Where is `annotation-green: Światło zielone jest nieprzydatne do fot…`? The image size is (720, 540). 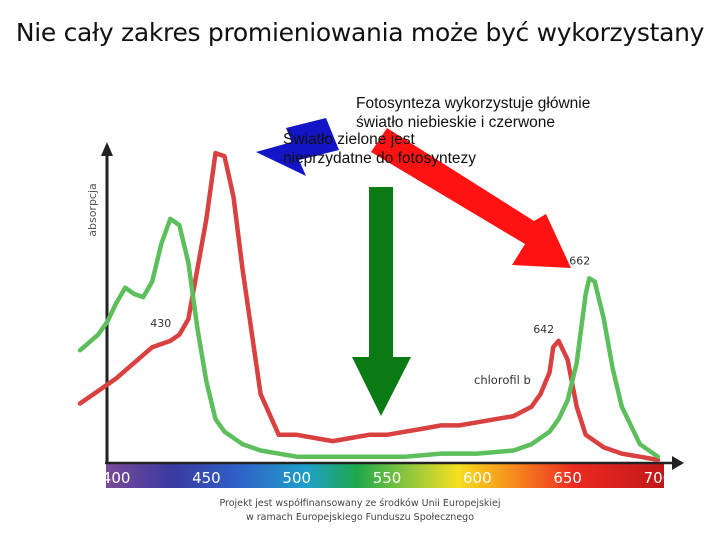
annotation-green: Światło zielone jest nieprzydatne do fot… is located at coordinates (413, 149).